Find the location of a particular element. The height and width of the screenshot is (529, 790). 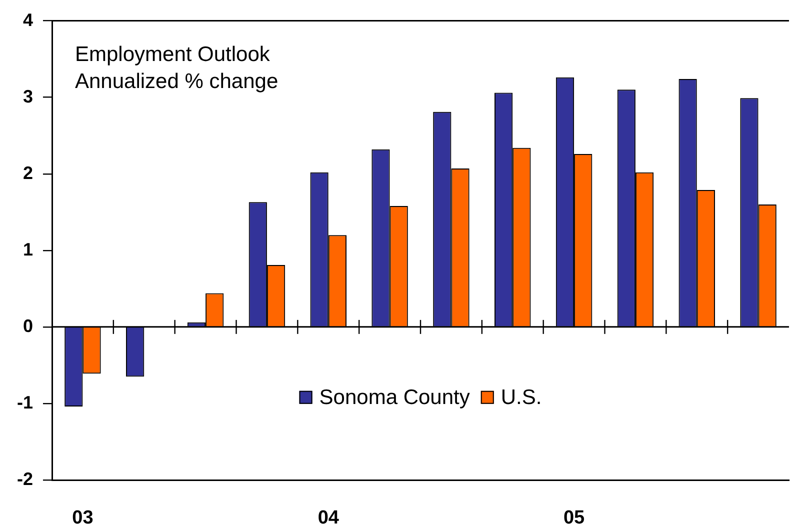

text: Annualized % change is located at coordinates (176, 81).